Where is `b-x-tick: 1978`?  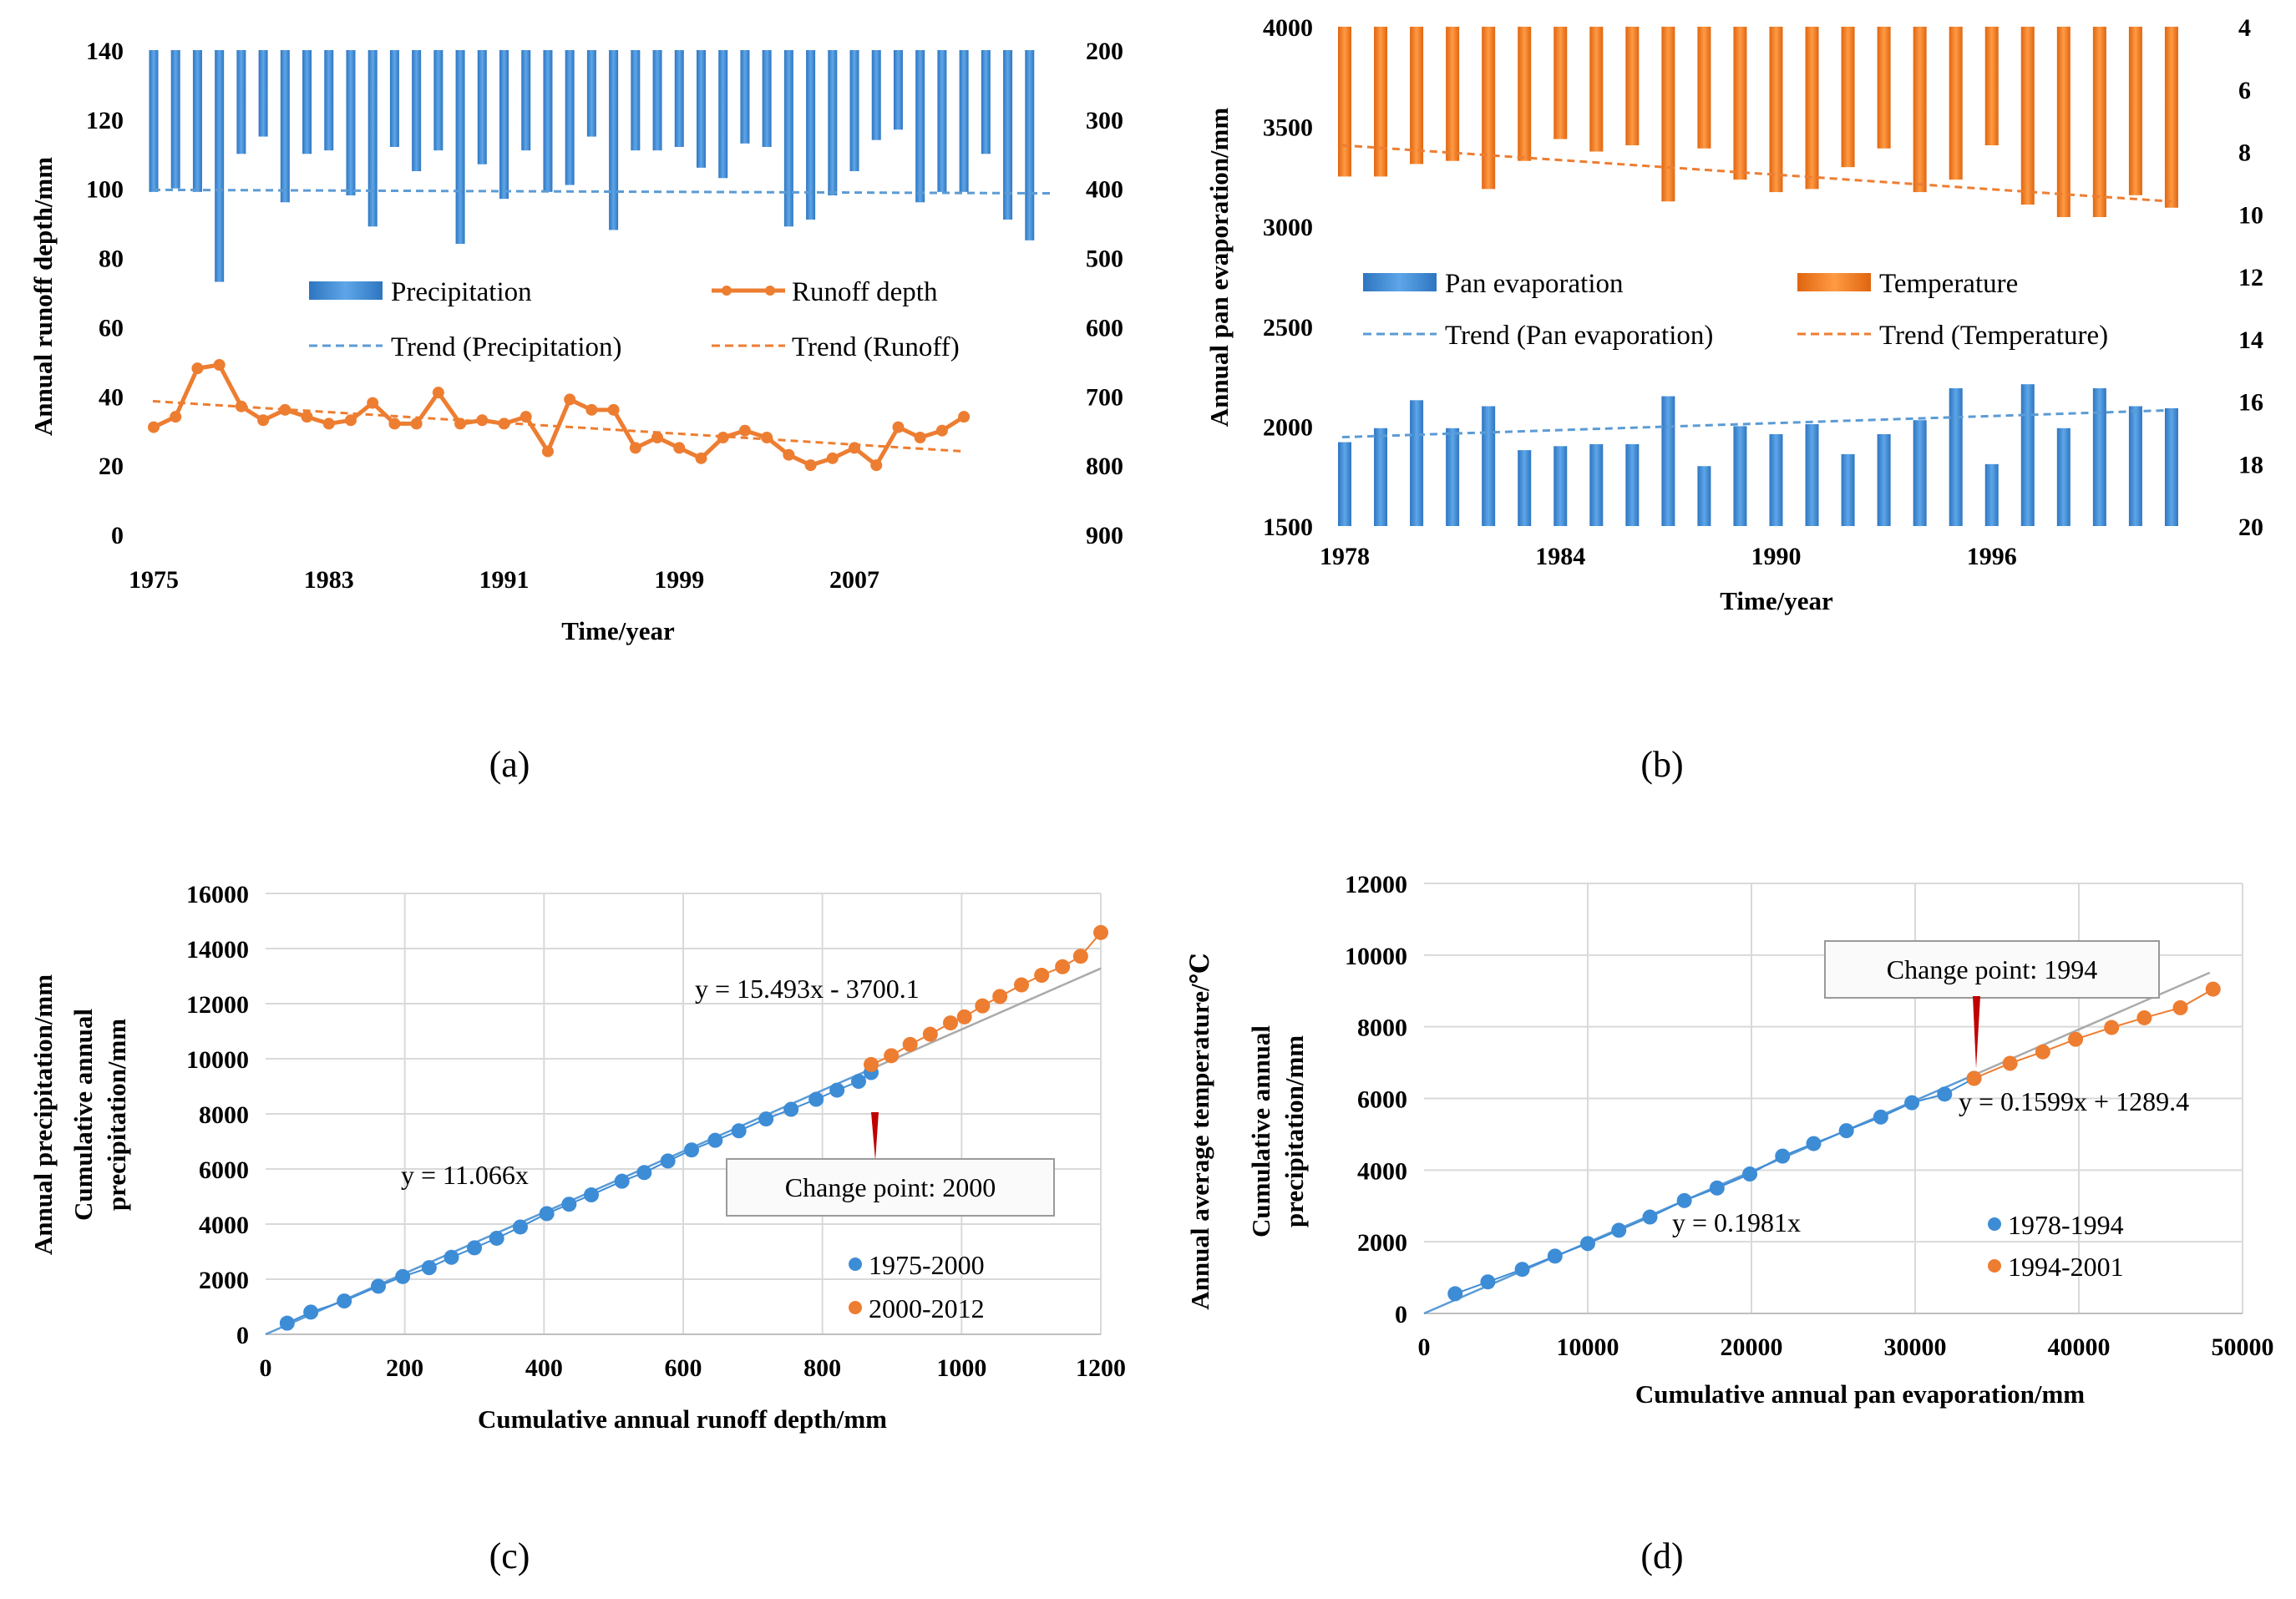 b-x-tick: 1978 is located at coordinates (1345, 556).